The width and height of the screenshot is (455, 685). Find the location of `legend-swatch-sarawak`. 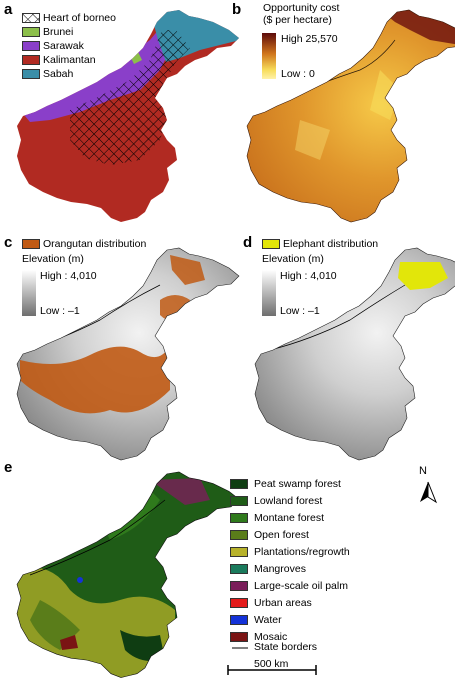

legend-swatch-sarawak is located at coordinates (31, 46).